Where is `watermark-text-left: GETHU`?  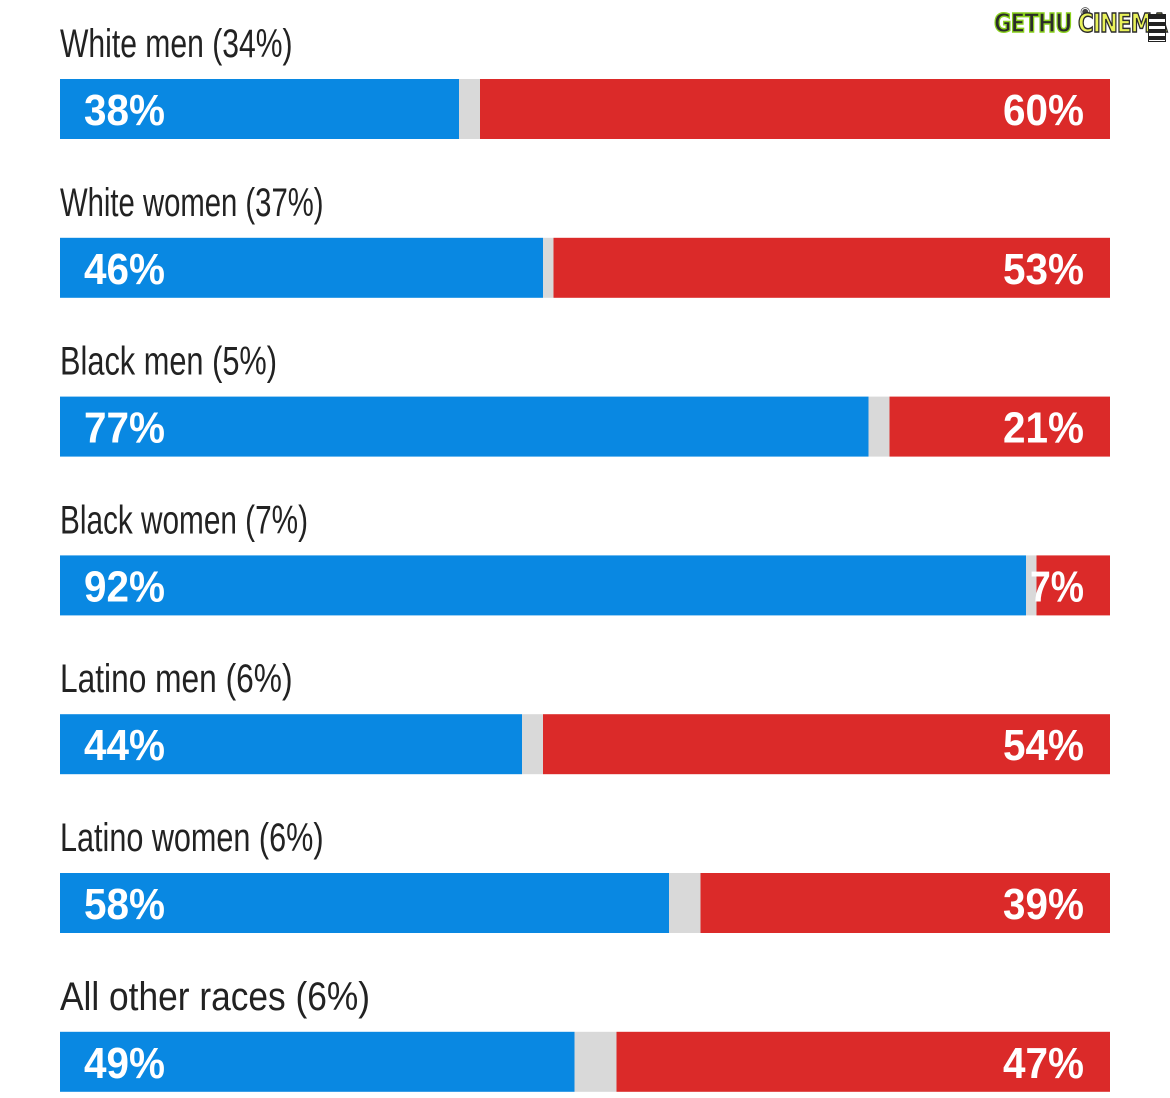 watermark-text-left: GETHU is located at coordinates (1033, 24).